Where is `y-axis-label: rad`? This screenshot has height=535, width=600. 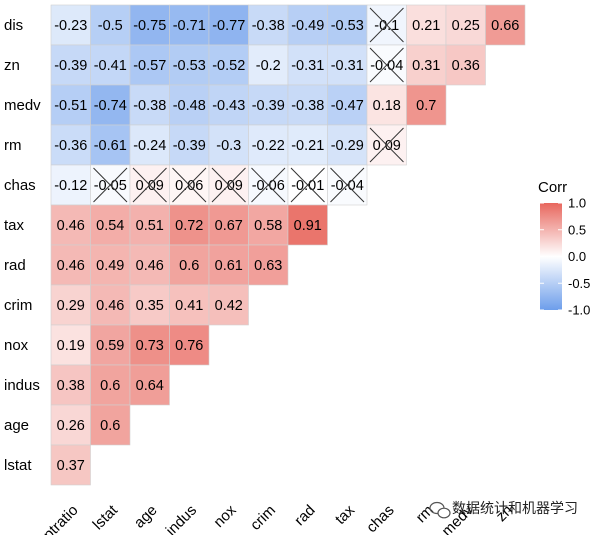
y-axis-label: rad is located at coordinates (15, 265).